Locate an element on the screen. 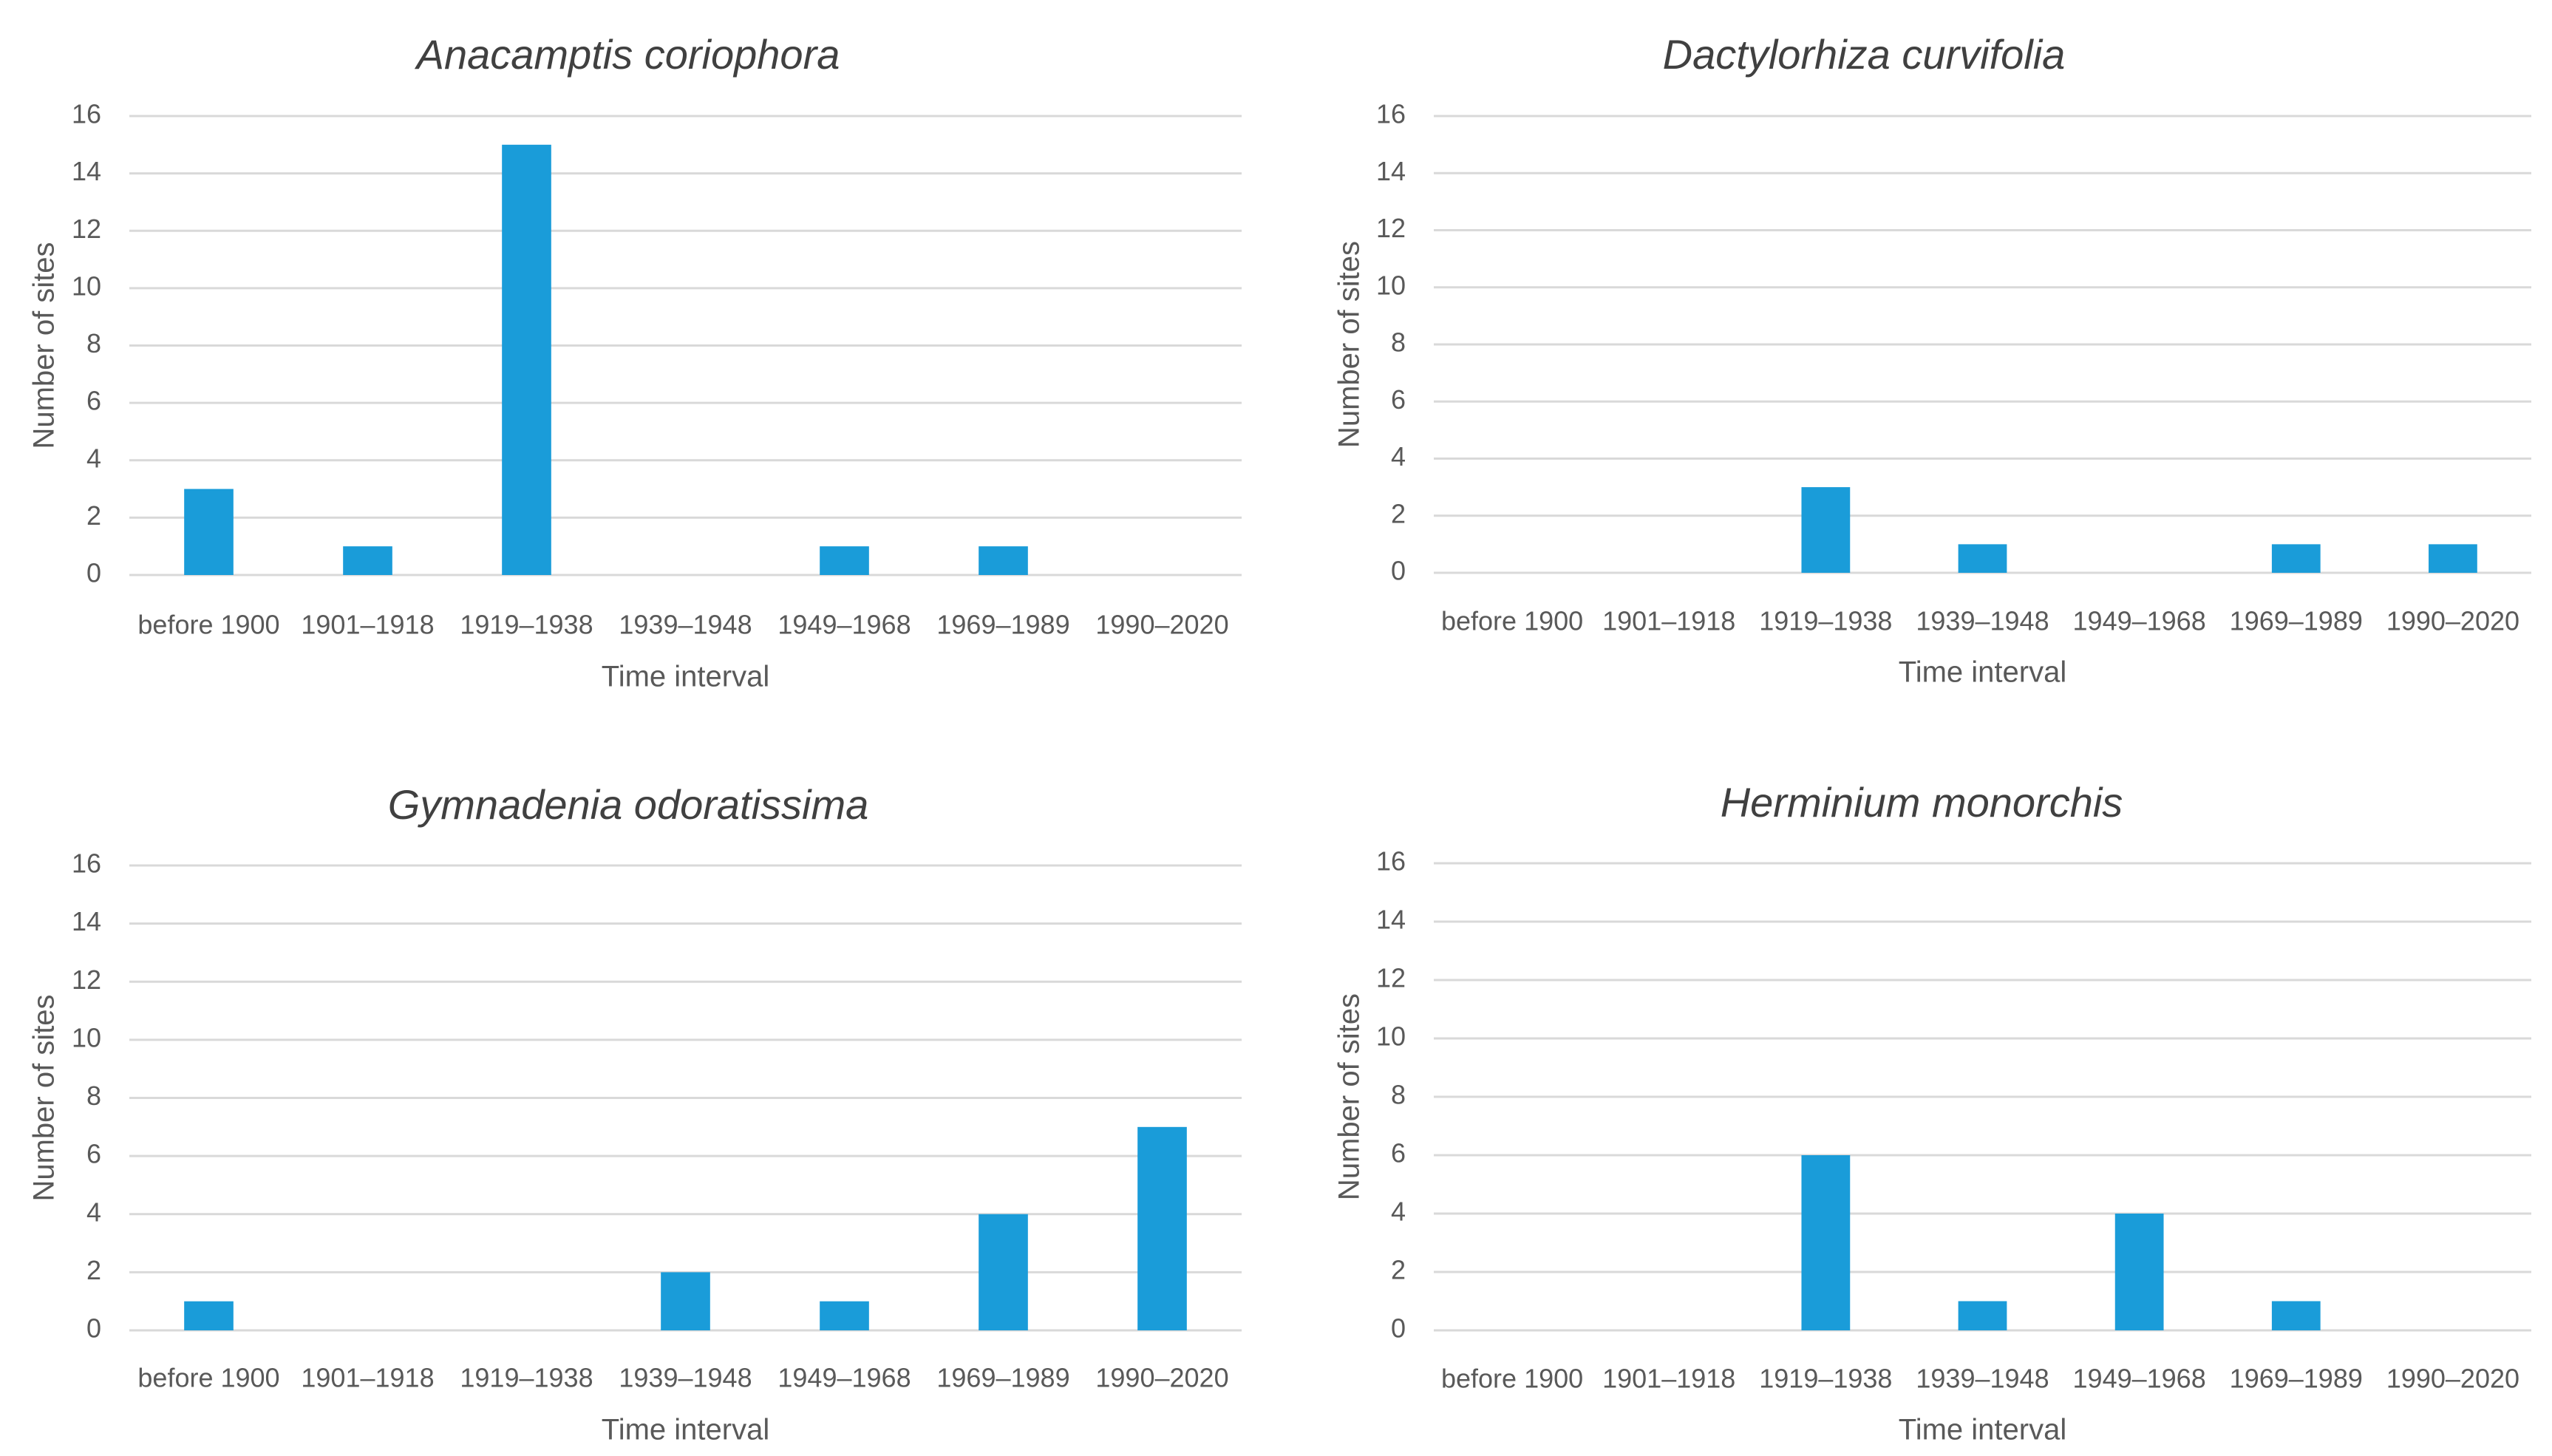 This screenshot has height=1456, width=2552. chart-title: Dactylorhiza curvifolia is located at coordinates (1864, 55).